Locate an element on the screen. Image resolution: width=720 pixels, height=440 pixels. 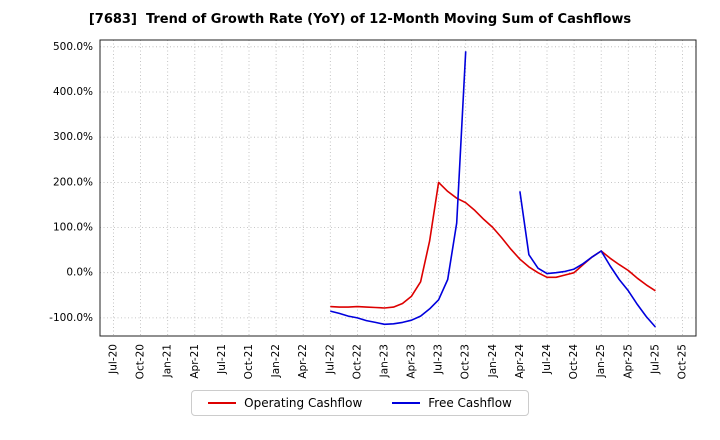
svg-text: Jul-23 is located at coordinates (439, 359).